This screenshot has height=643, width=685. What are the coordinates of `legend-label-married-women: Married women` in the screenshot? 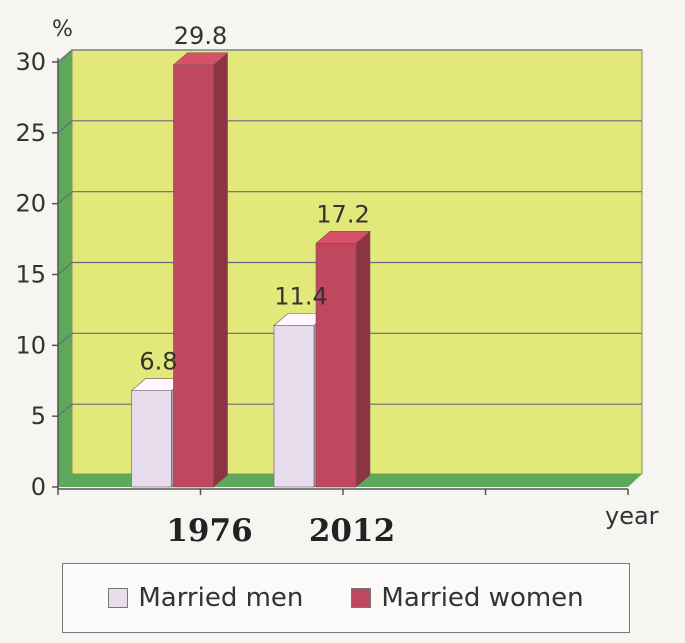 It's located at (482, 598).